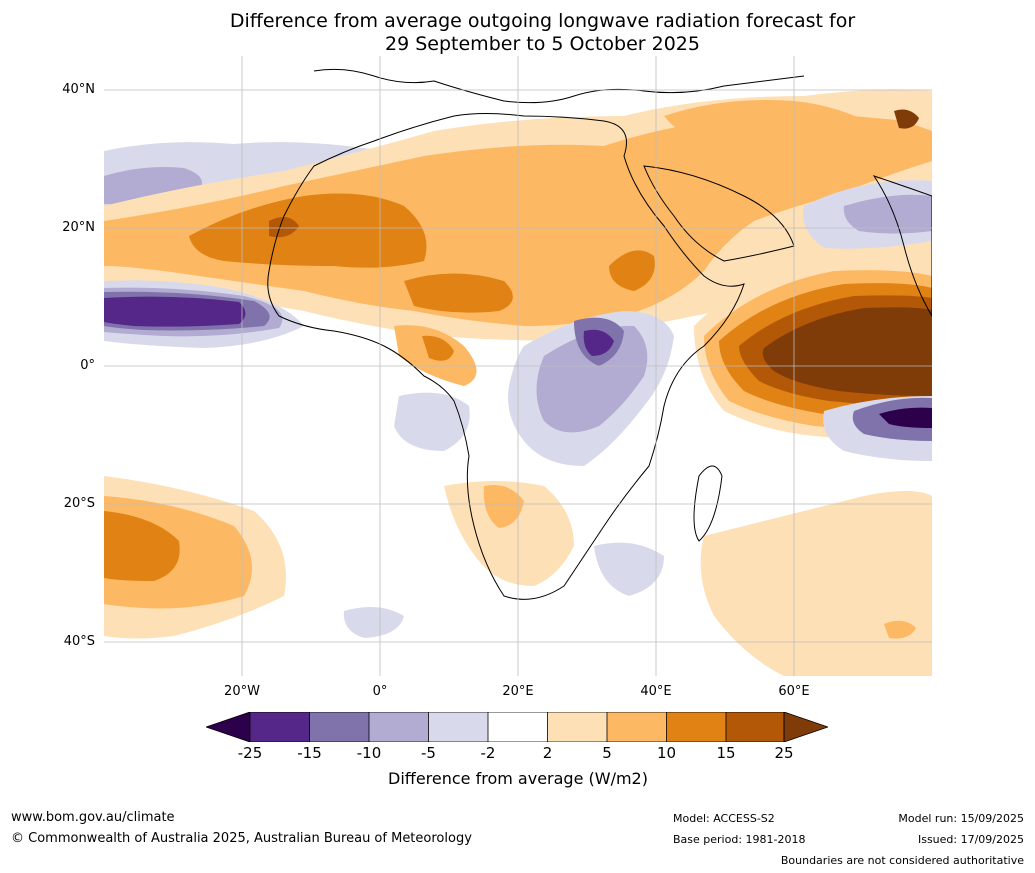  I want to click on colorbar-tick-4: -2, so click(488, 753).